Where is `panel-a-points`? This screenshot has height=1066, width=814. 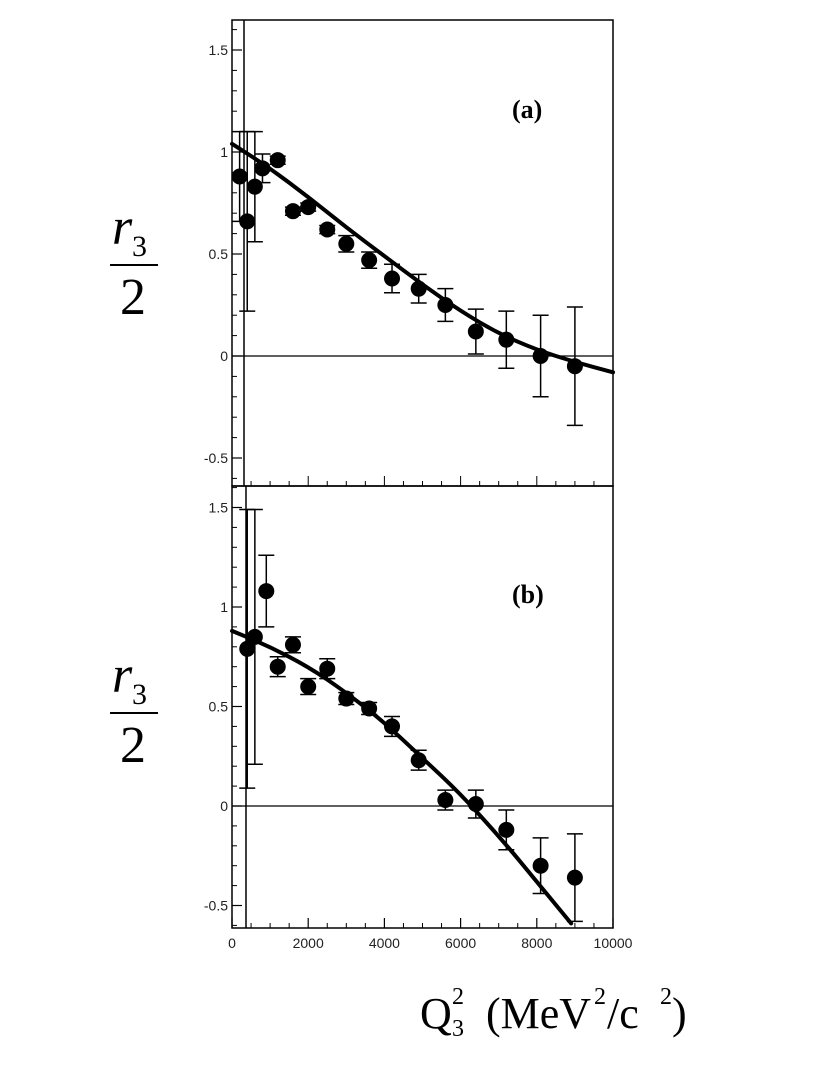 panel-a-points is located at coordinates (407, 278).